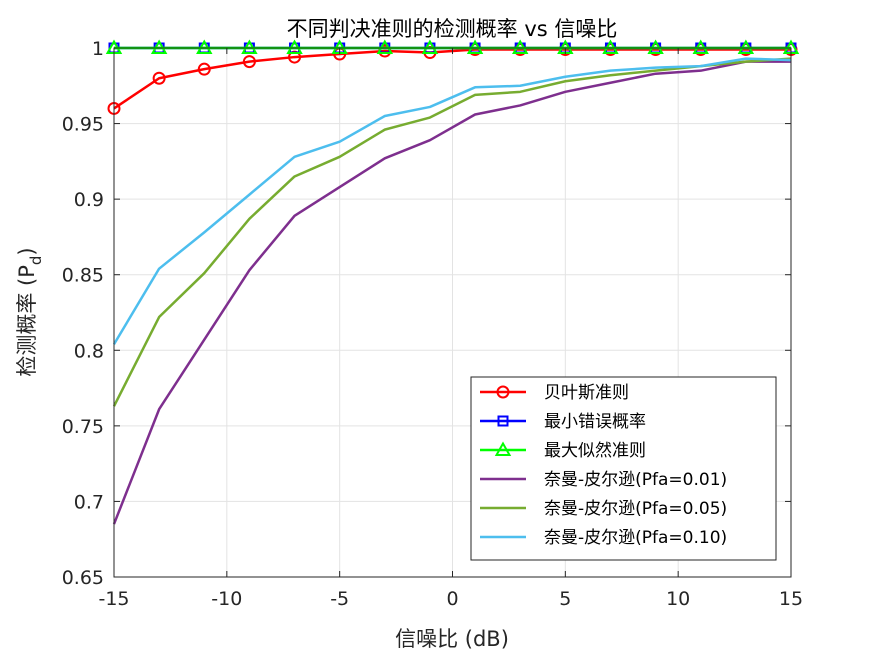 The width and height of the screenshot is (875, 656). Describe the element at coordinates (98, 49) in the screenshot. I see `y-tick-label: 1` at that location.